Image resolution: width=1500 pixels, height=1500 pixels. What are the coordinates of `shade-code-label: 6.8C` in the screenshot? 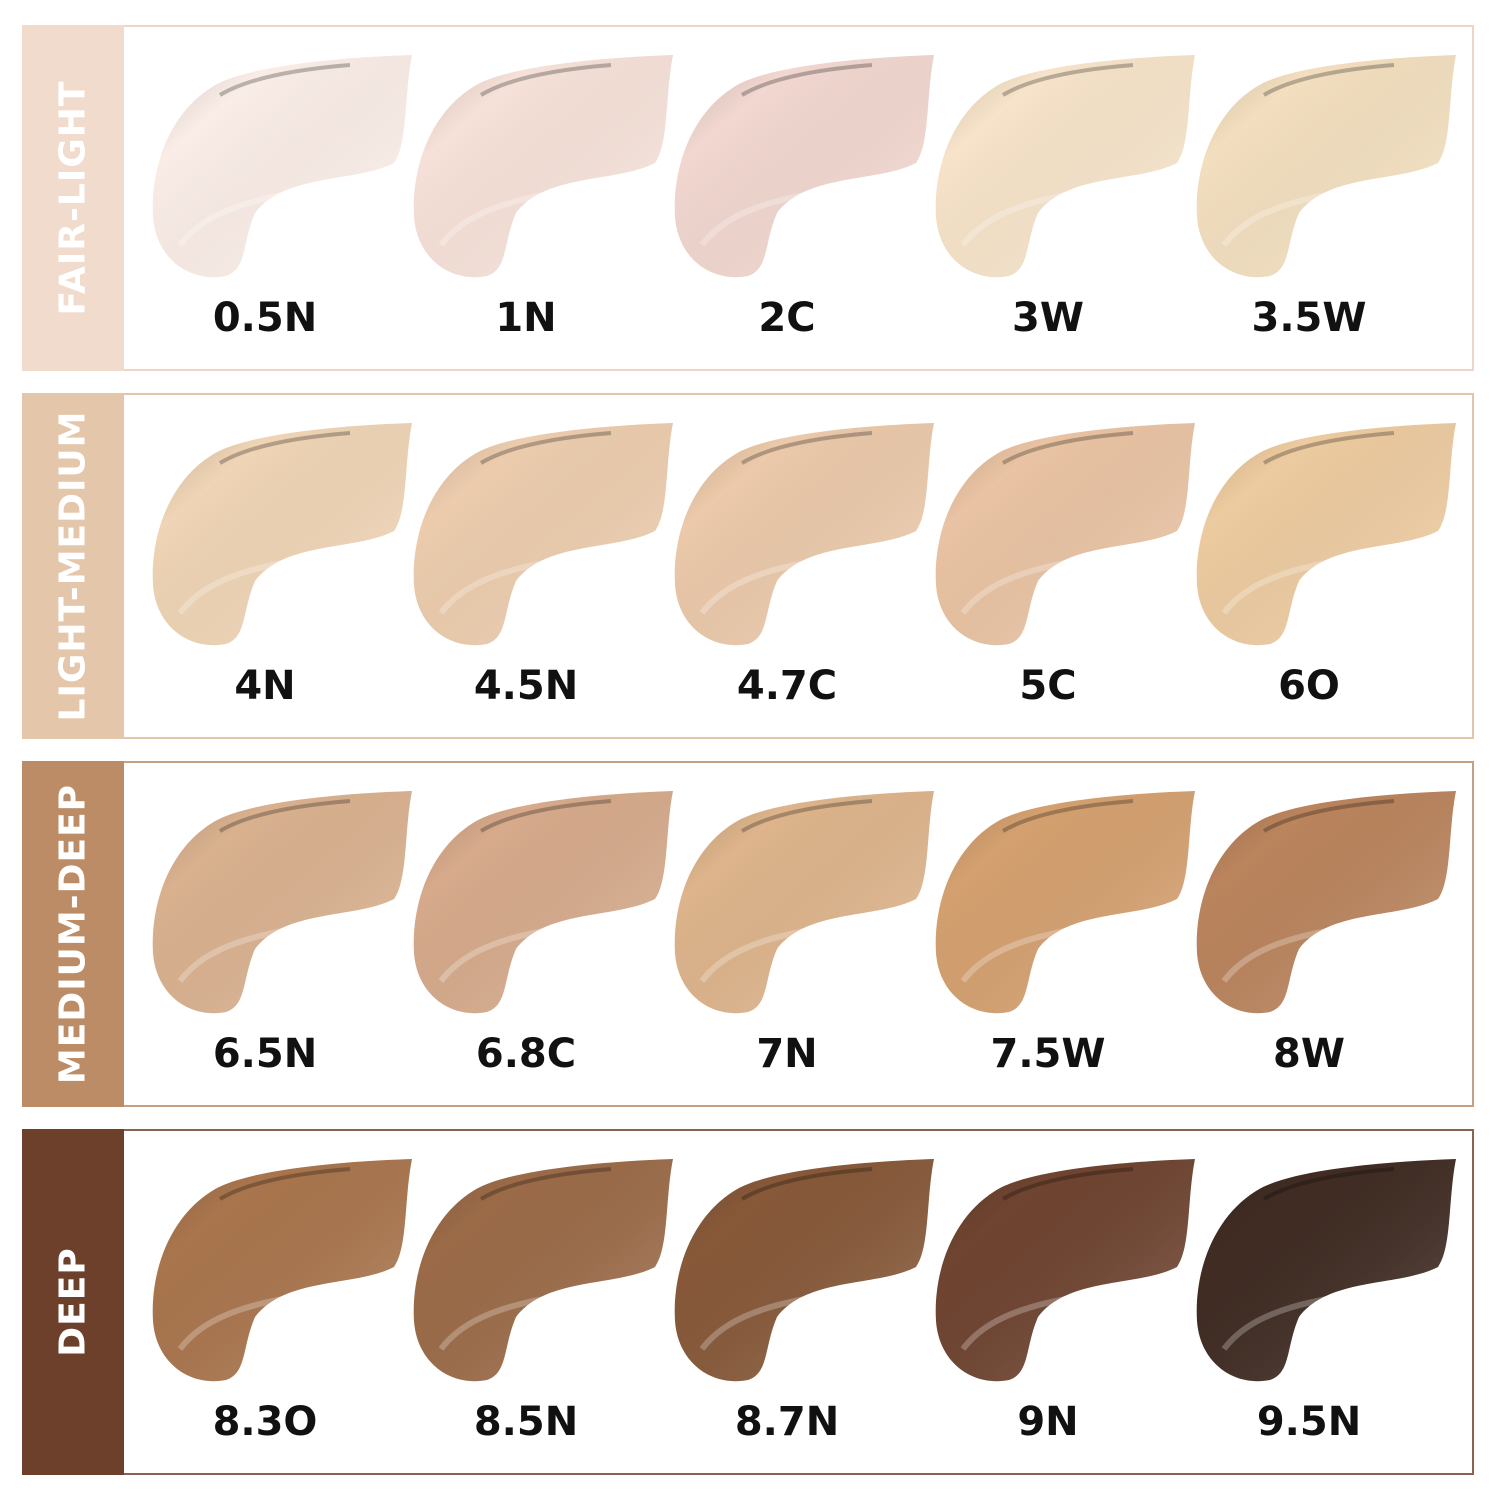 It's located at (526, 1054).